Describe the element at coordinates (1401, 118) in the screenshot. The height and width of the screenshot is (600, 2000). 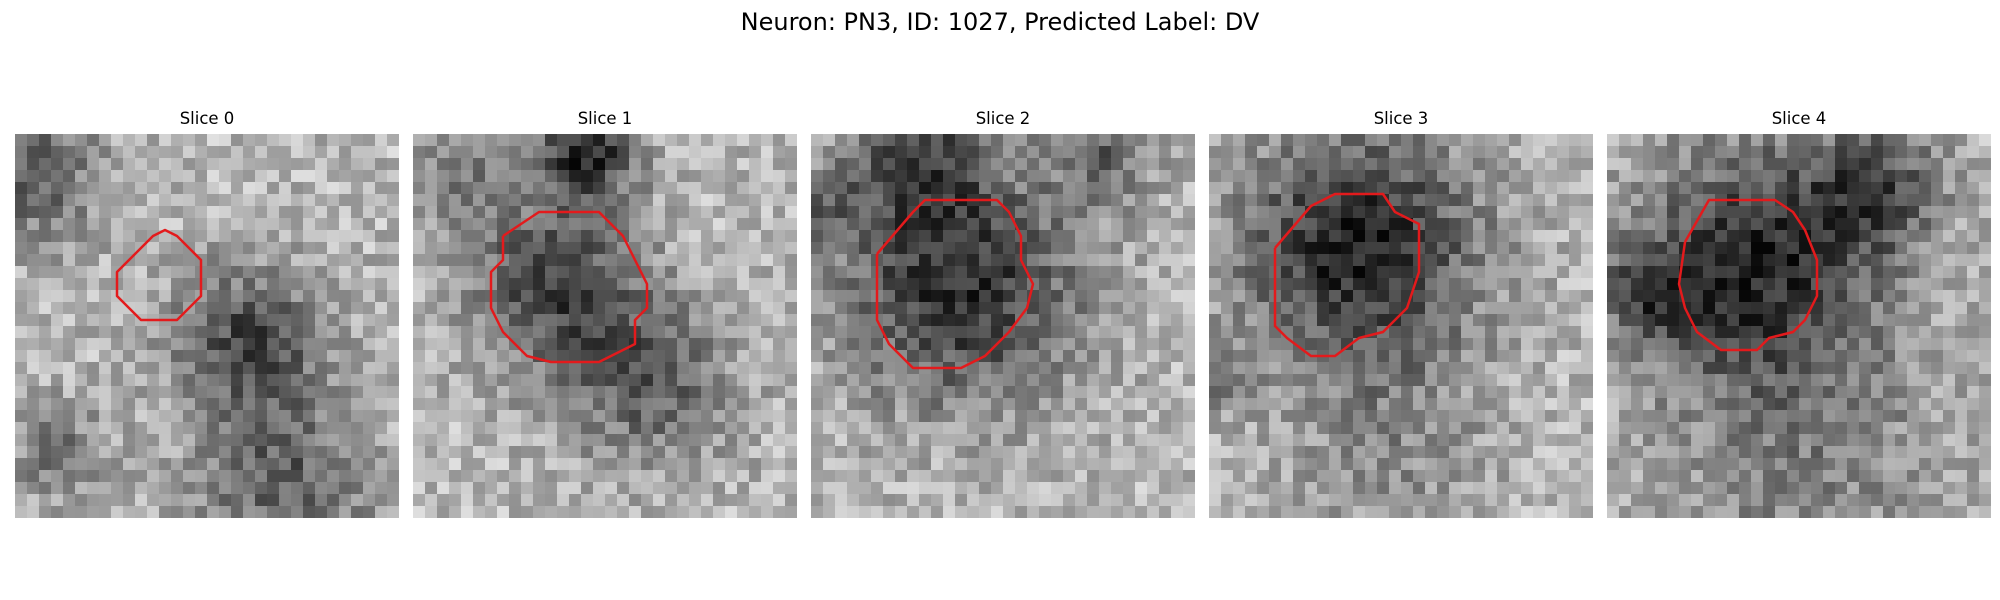
I see `slice-title: Slice 3` at that location.